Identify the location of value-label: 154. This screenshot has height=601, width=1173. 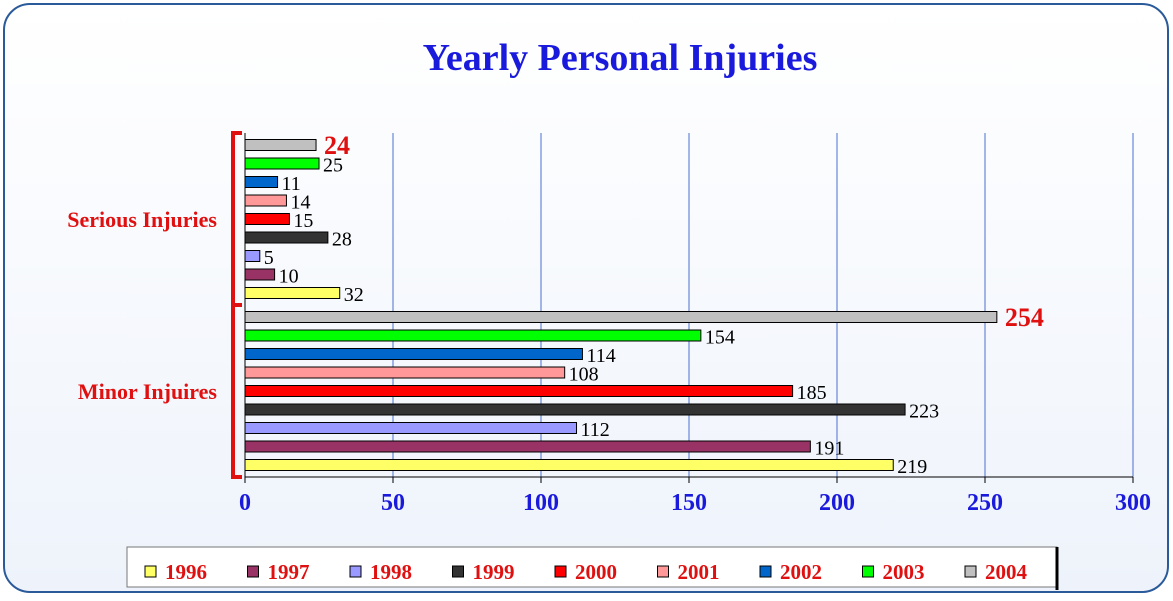
(720, 338).